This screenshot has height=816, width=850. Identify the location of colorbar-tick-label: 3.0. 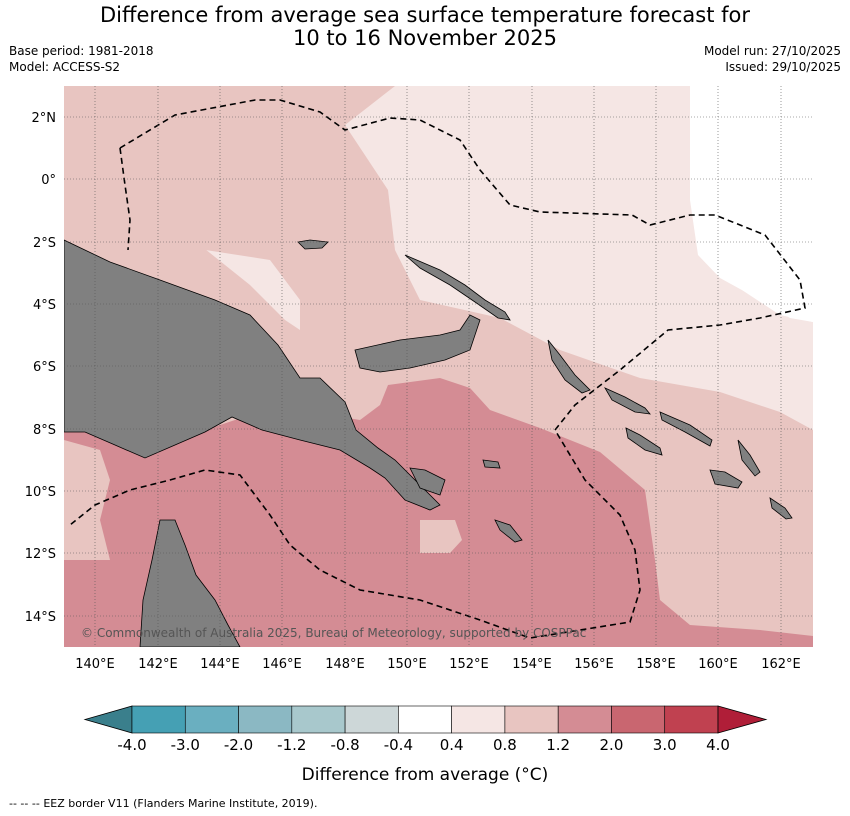
(665, 745).